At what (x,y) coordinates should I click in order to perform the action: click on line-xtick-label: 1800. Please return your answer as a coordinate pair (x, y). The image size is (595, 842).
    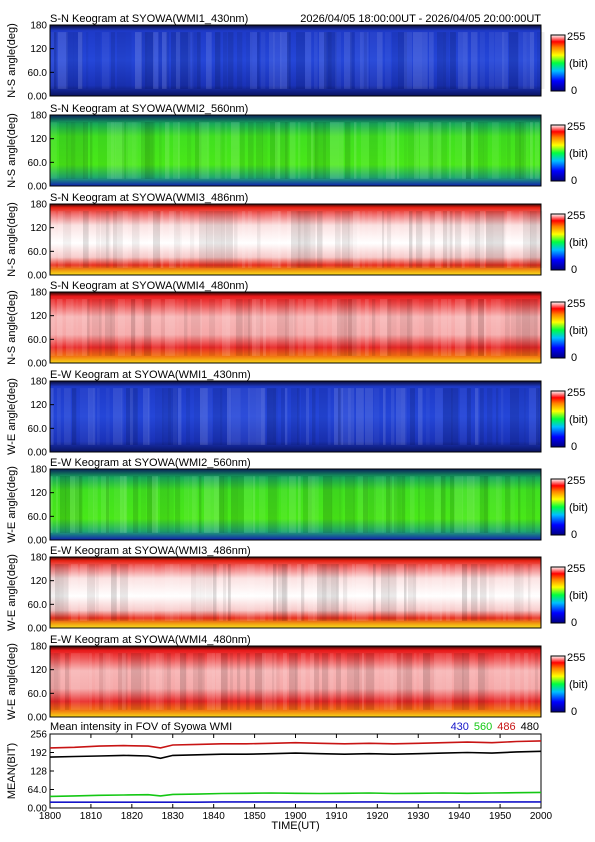
    Looking at the image, I should click on (50, 816).